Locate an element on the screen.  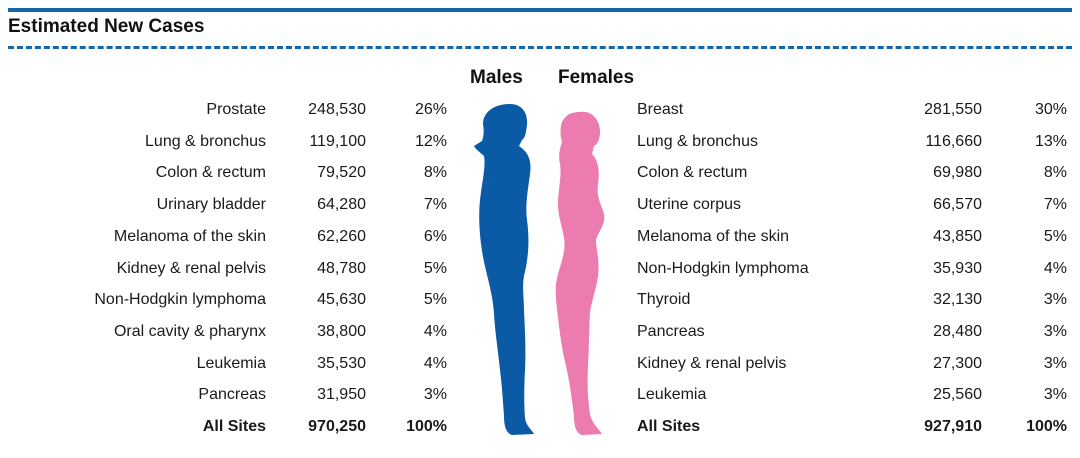
male-site-cell: Leukemia is located at coordinates (231, 363).